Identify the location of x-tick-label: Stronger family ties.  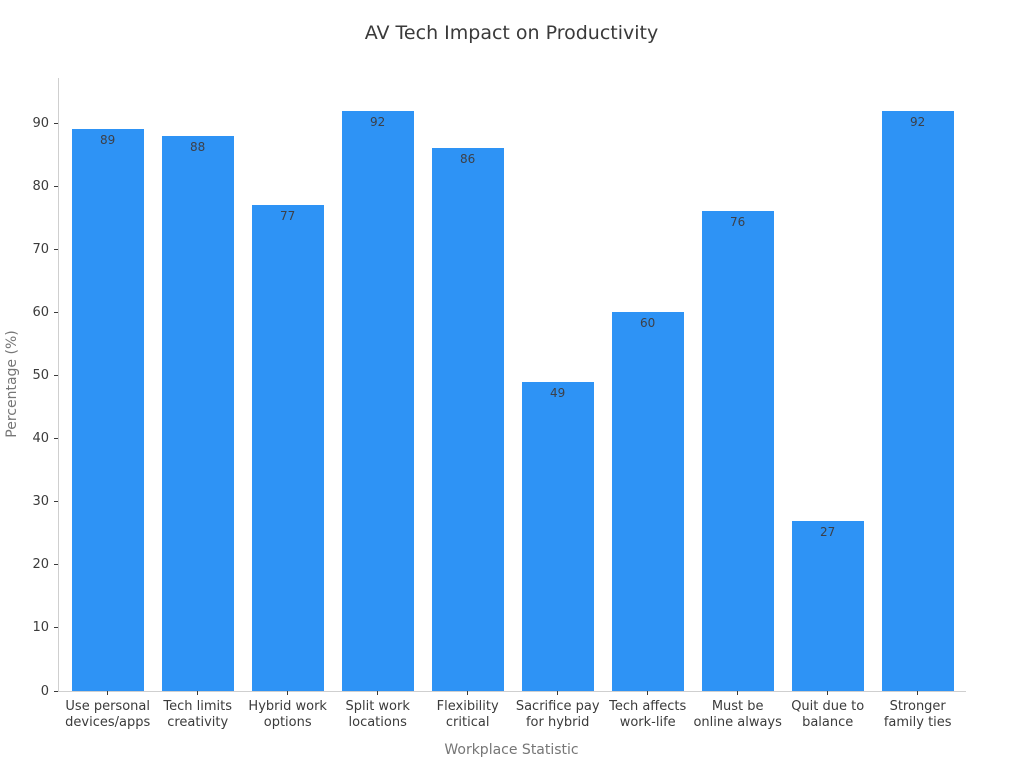
(917, 714).